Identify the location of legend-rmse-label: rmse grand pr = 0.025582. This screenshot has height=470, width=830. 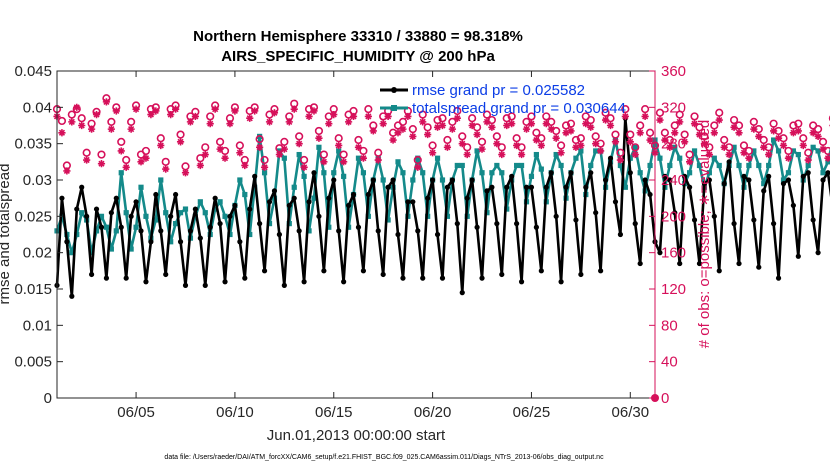
(498, 90).